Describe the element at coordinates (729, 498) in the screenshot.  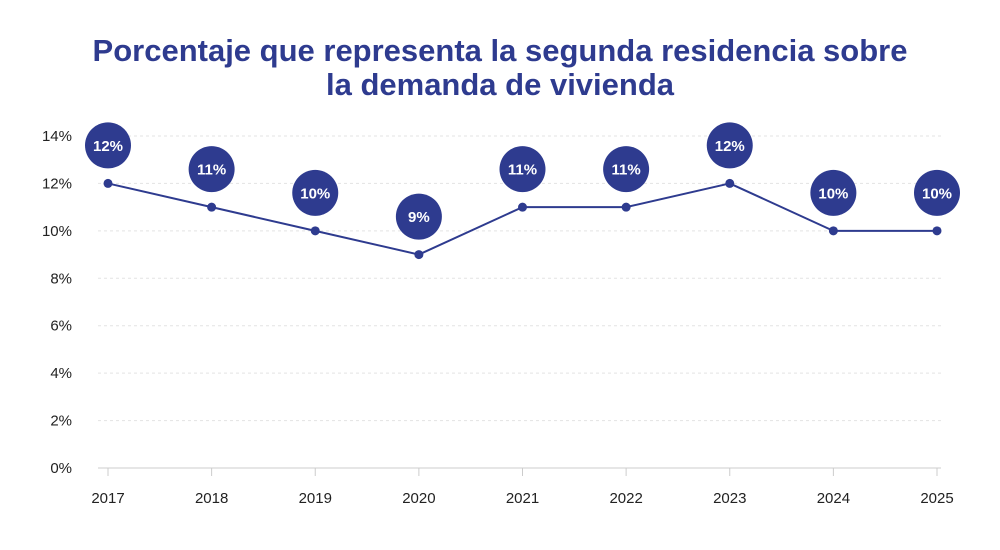
I see `x-tick-label: 2023` at that location.